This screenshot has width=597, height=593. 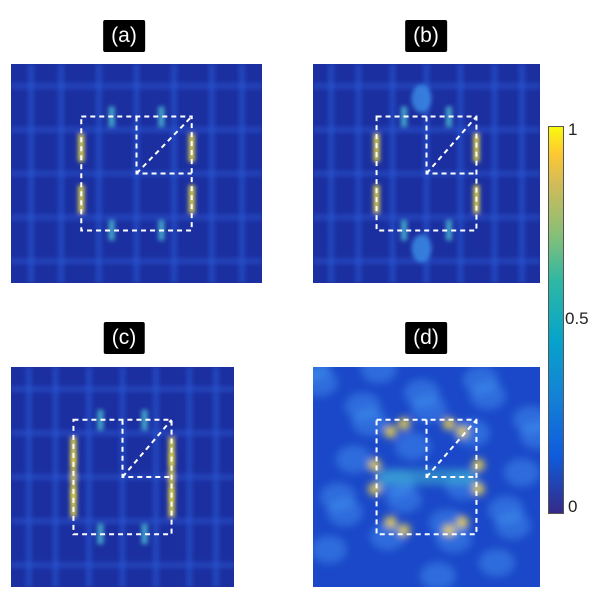 I want to click on colorbar, so click(x=556, y=320).